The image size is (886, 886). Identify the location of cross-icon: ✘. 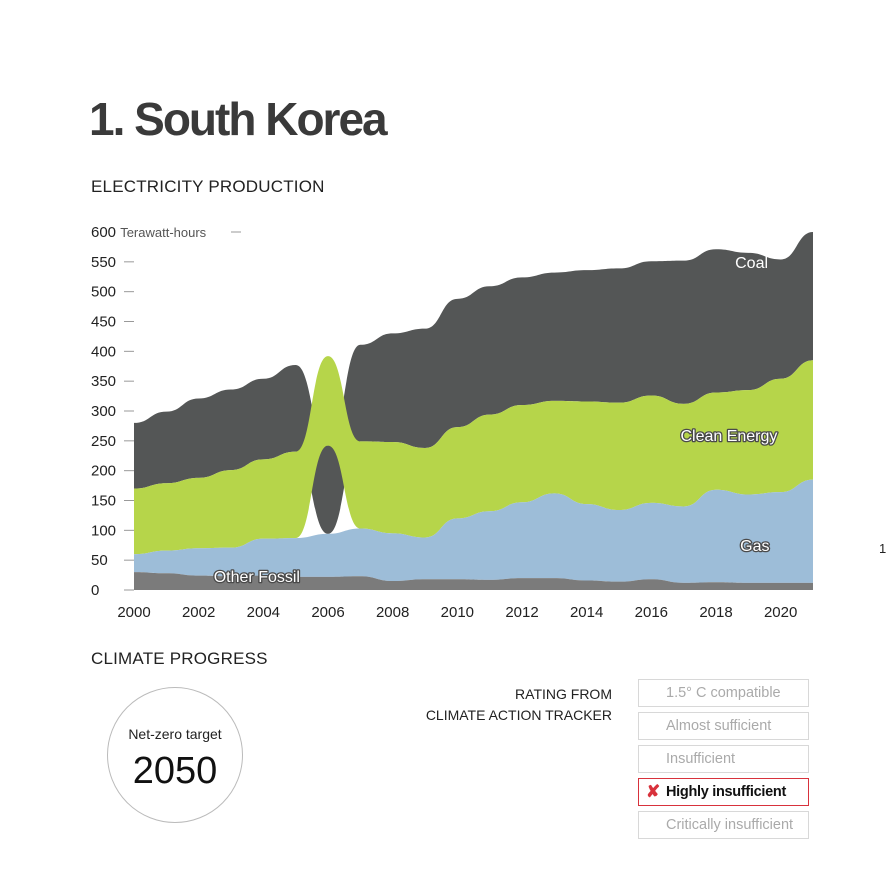
(653, 791).